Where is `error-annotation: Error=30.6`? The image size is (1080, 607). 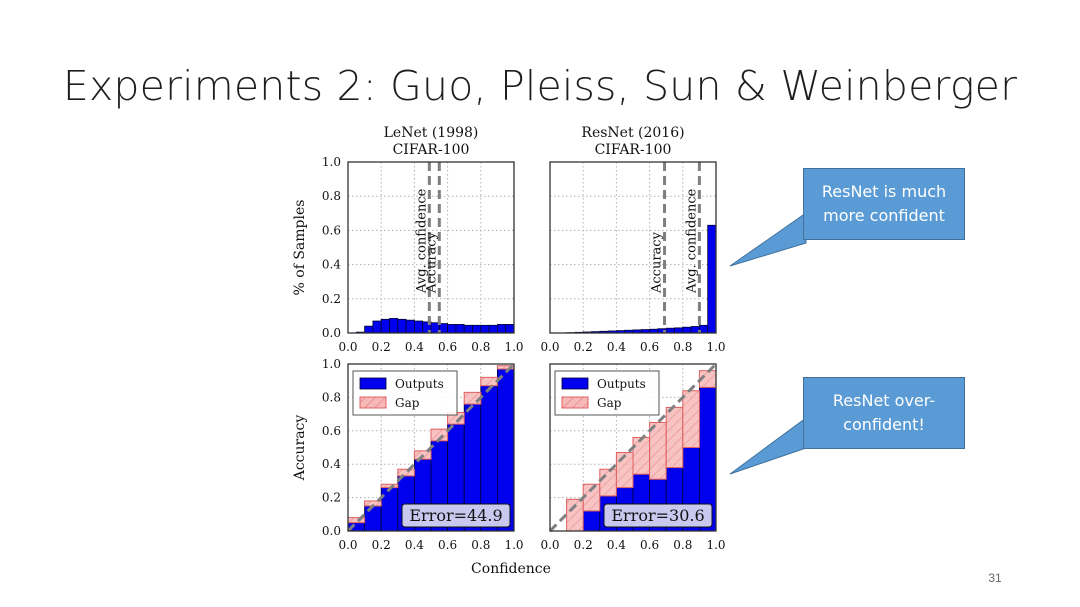
error-annotation: Error=30.6 is located at coordinates (657, 515).